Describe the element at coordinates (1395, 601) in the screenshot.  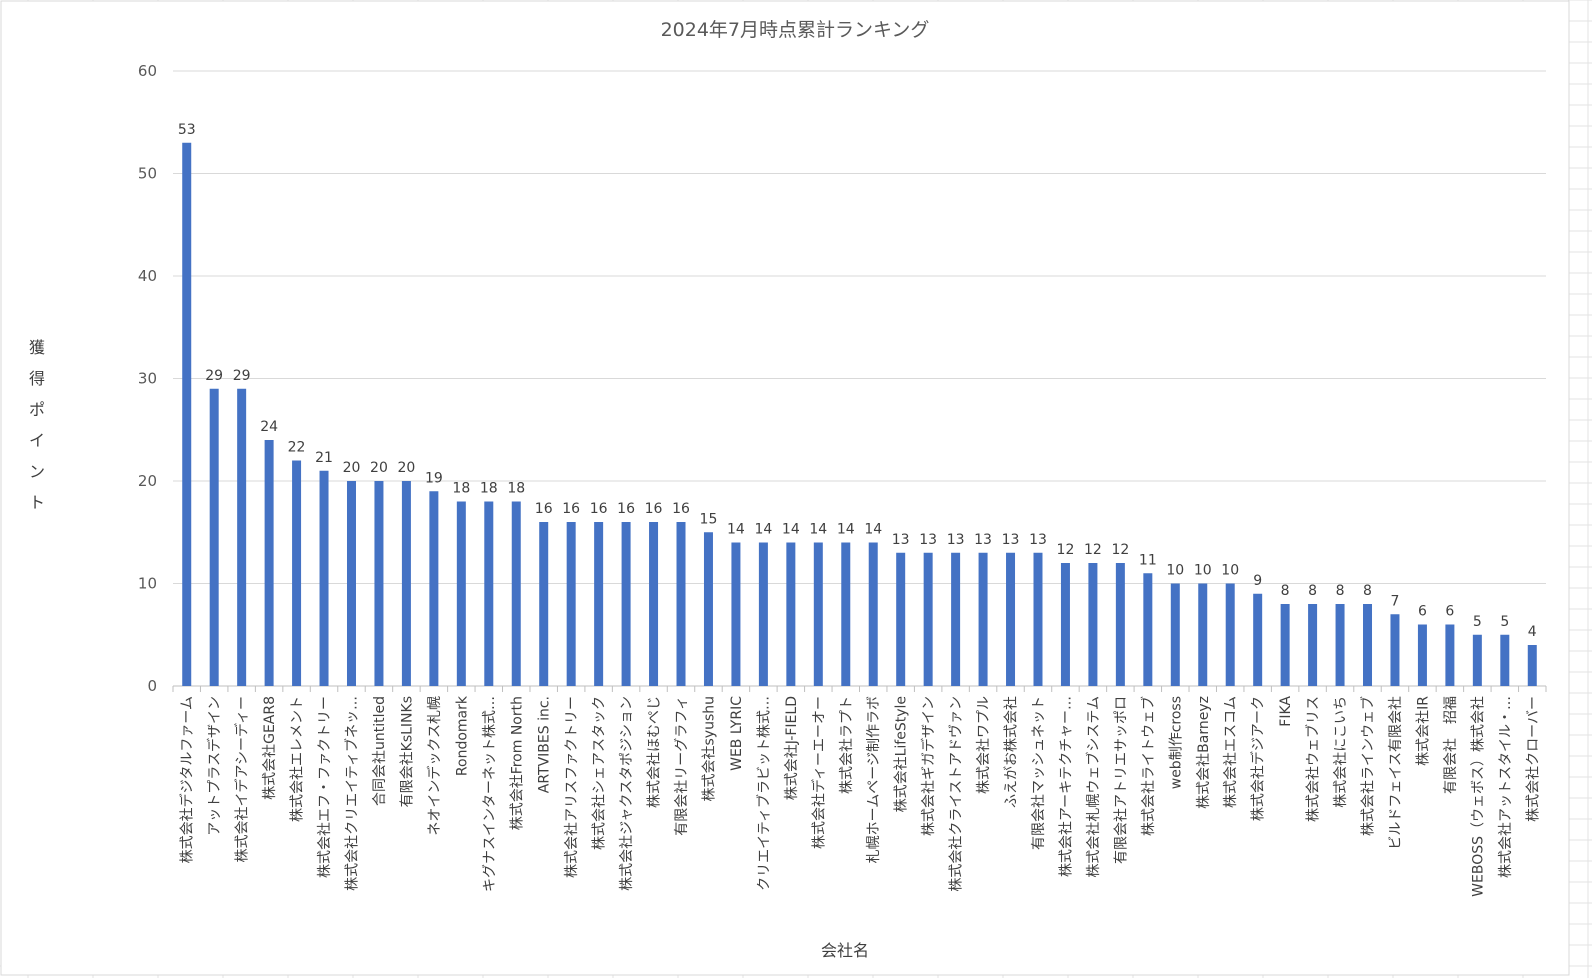
I see `data-label: 7` at that location.